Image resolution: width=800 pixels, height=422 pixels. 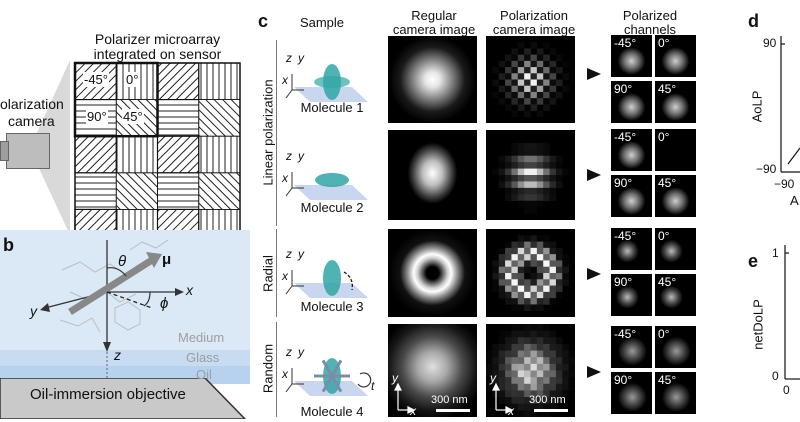 I want to click on sample-4-axis-x: x, so click(x=285, y=374).